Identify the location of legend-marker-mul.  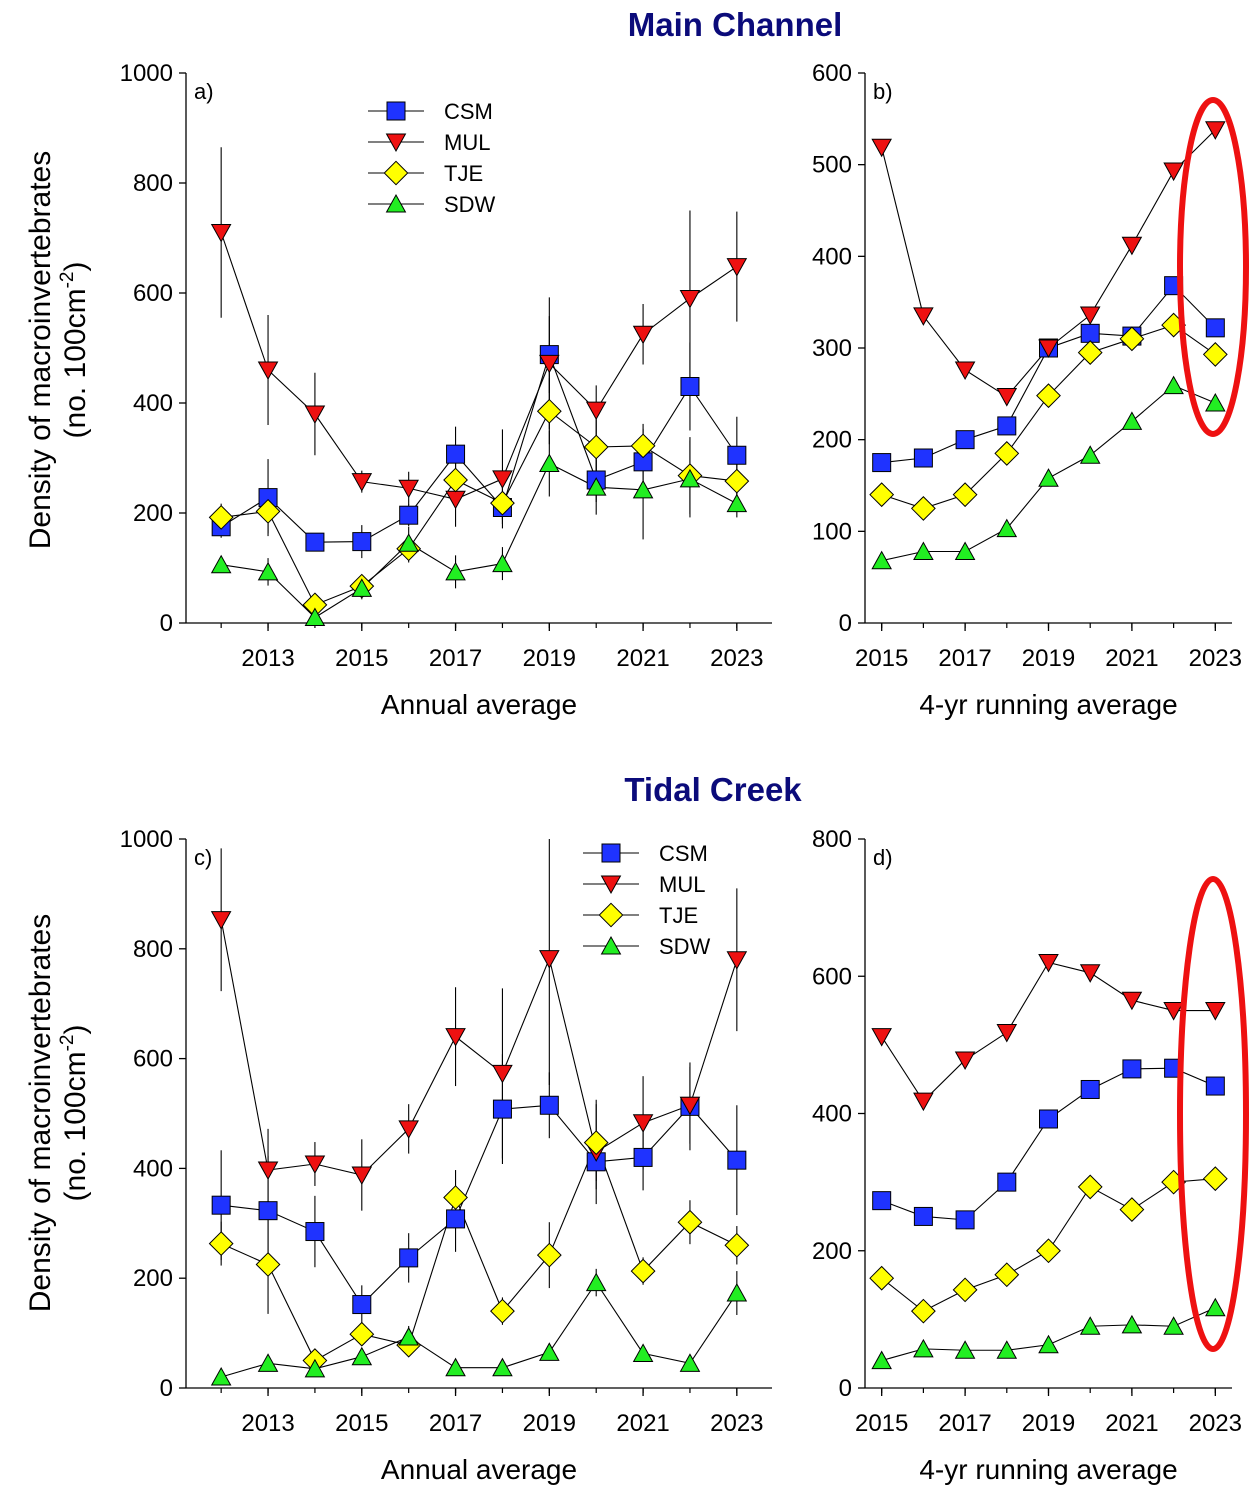
(611, 885).